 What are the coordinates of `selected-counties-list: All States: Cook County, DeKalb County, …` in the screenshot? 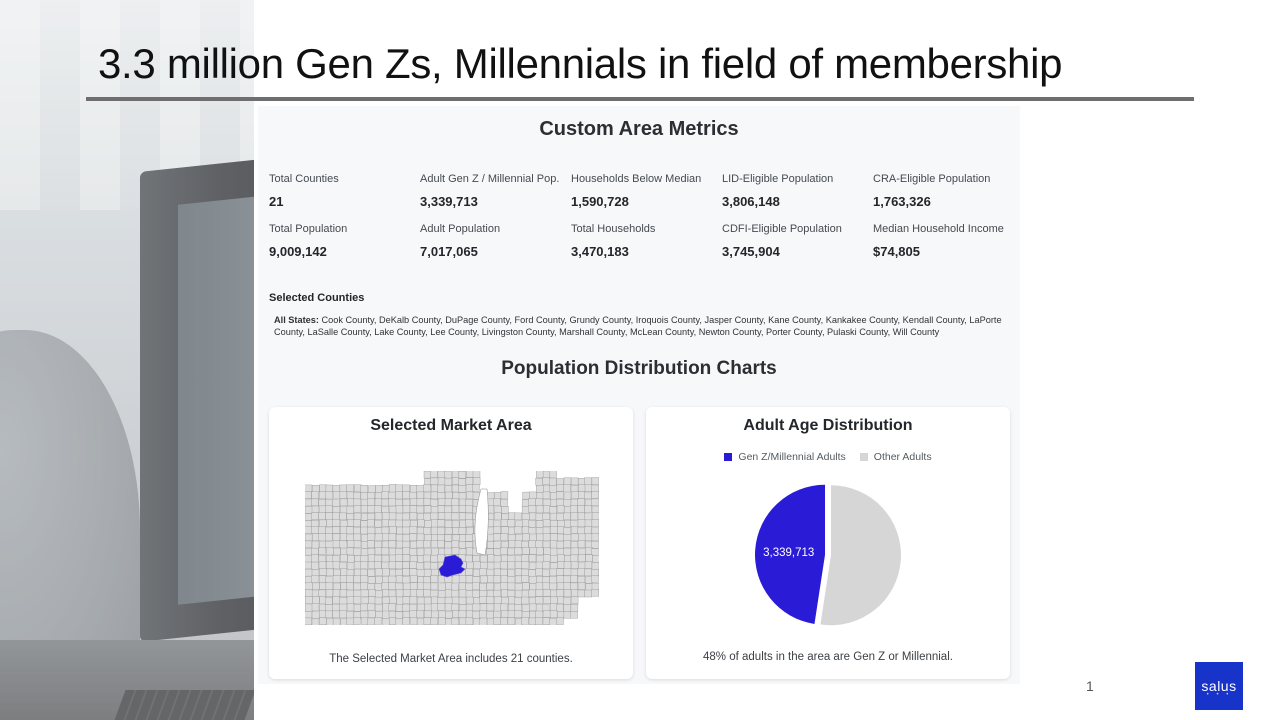 It's located at (641, 326).